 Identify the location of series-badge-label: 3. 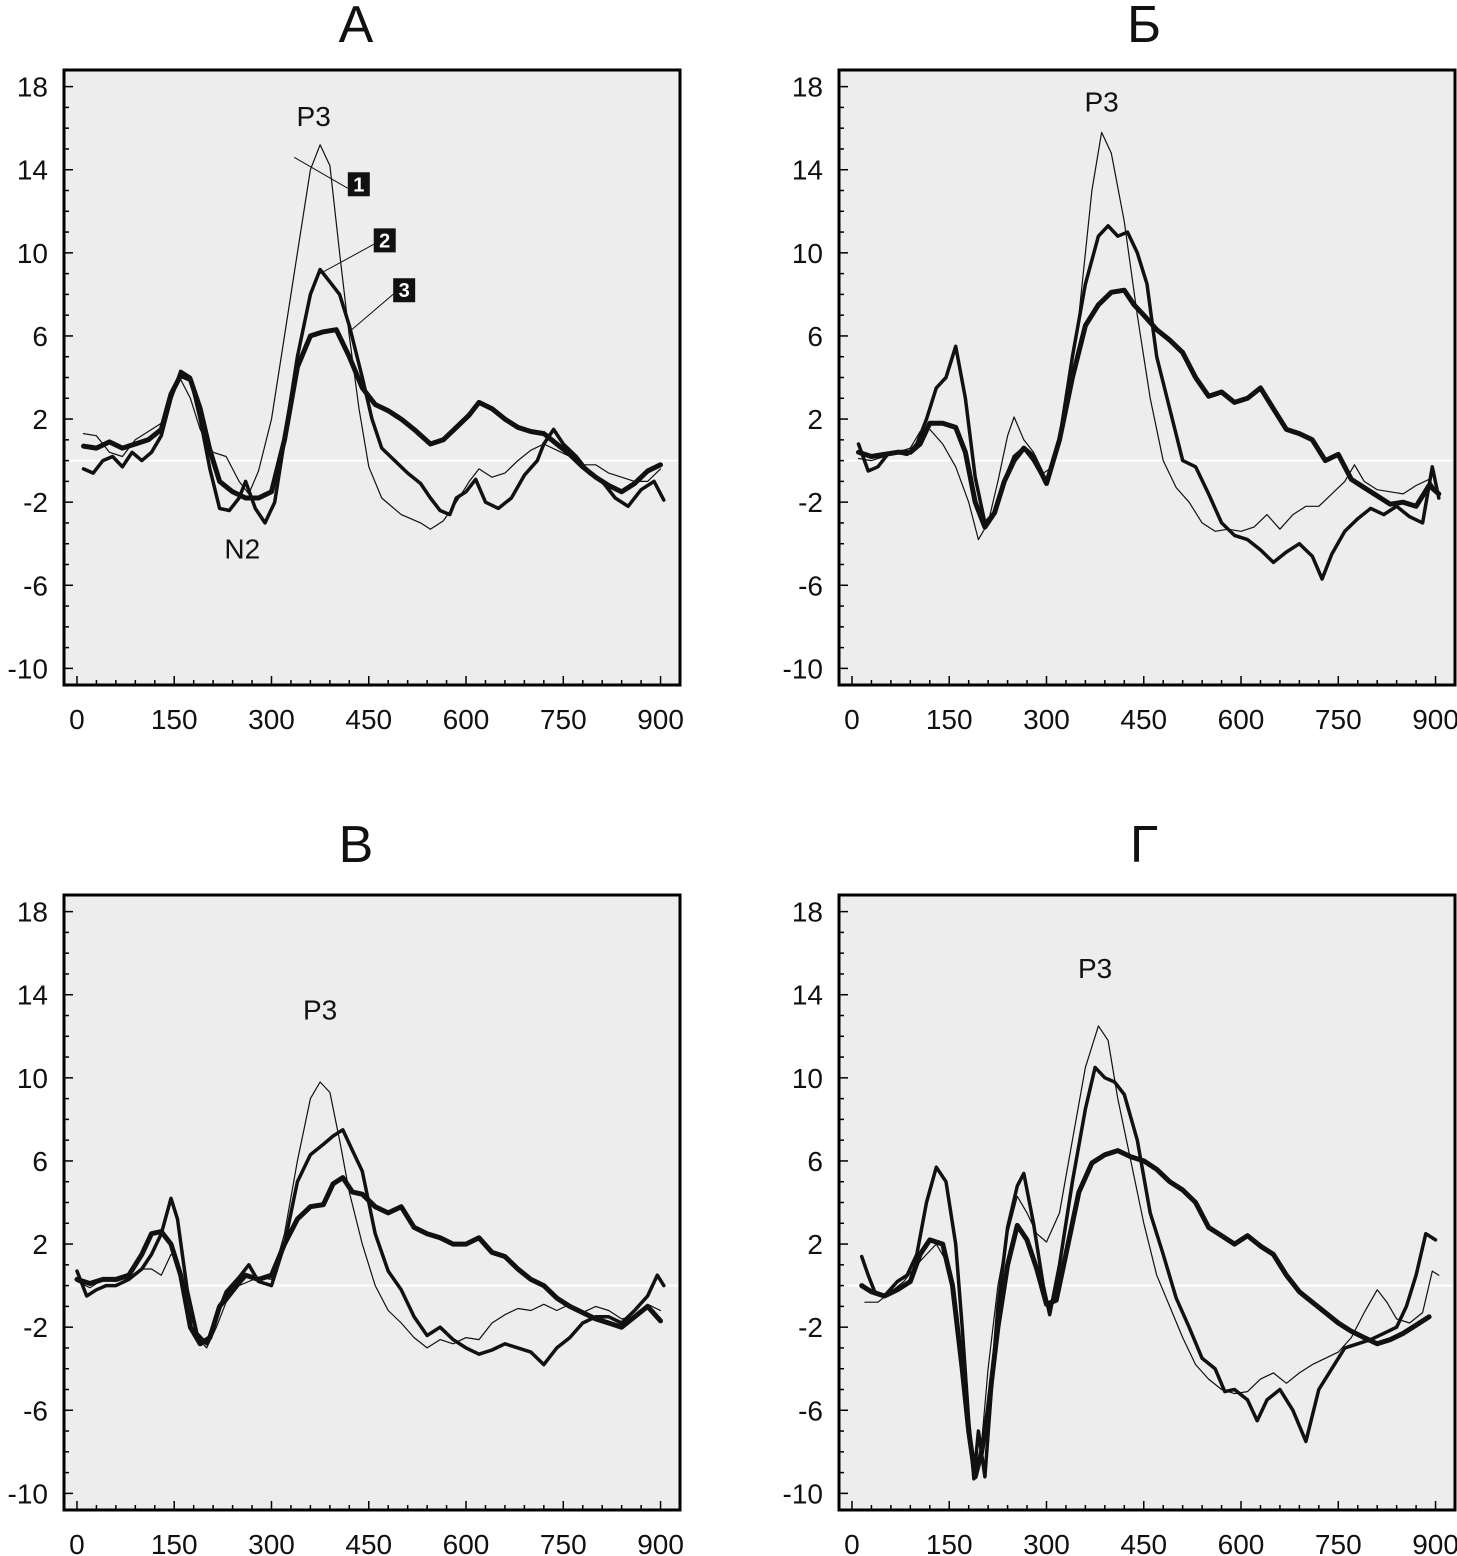
(404, 291).